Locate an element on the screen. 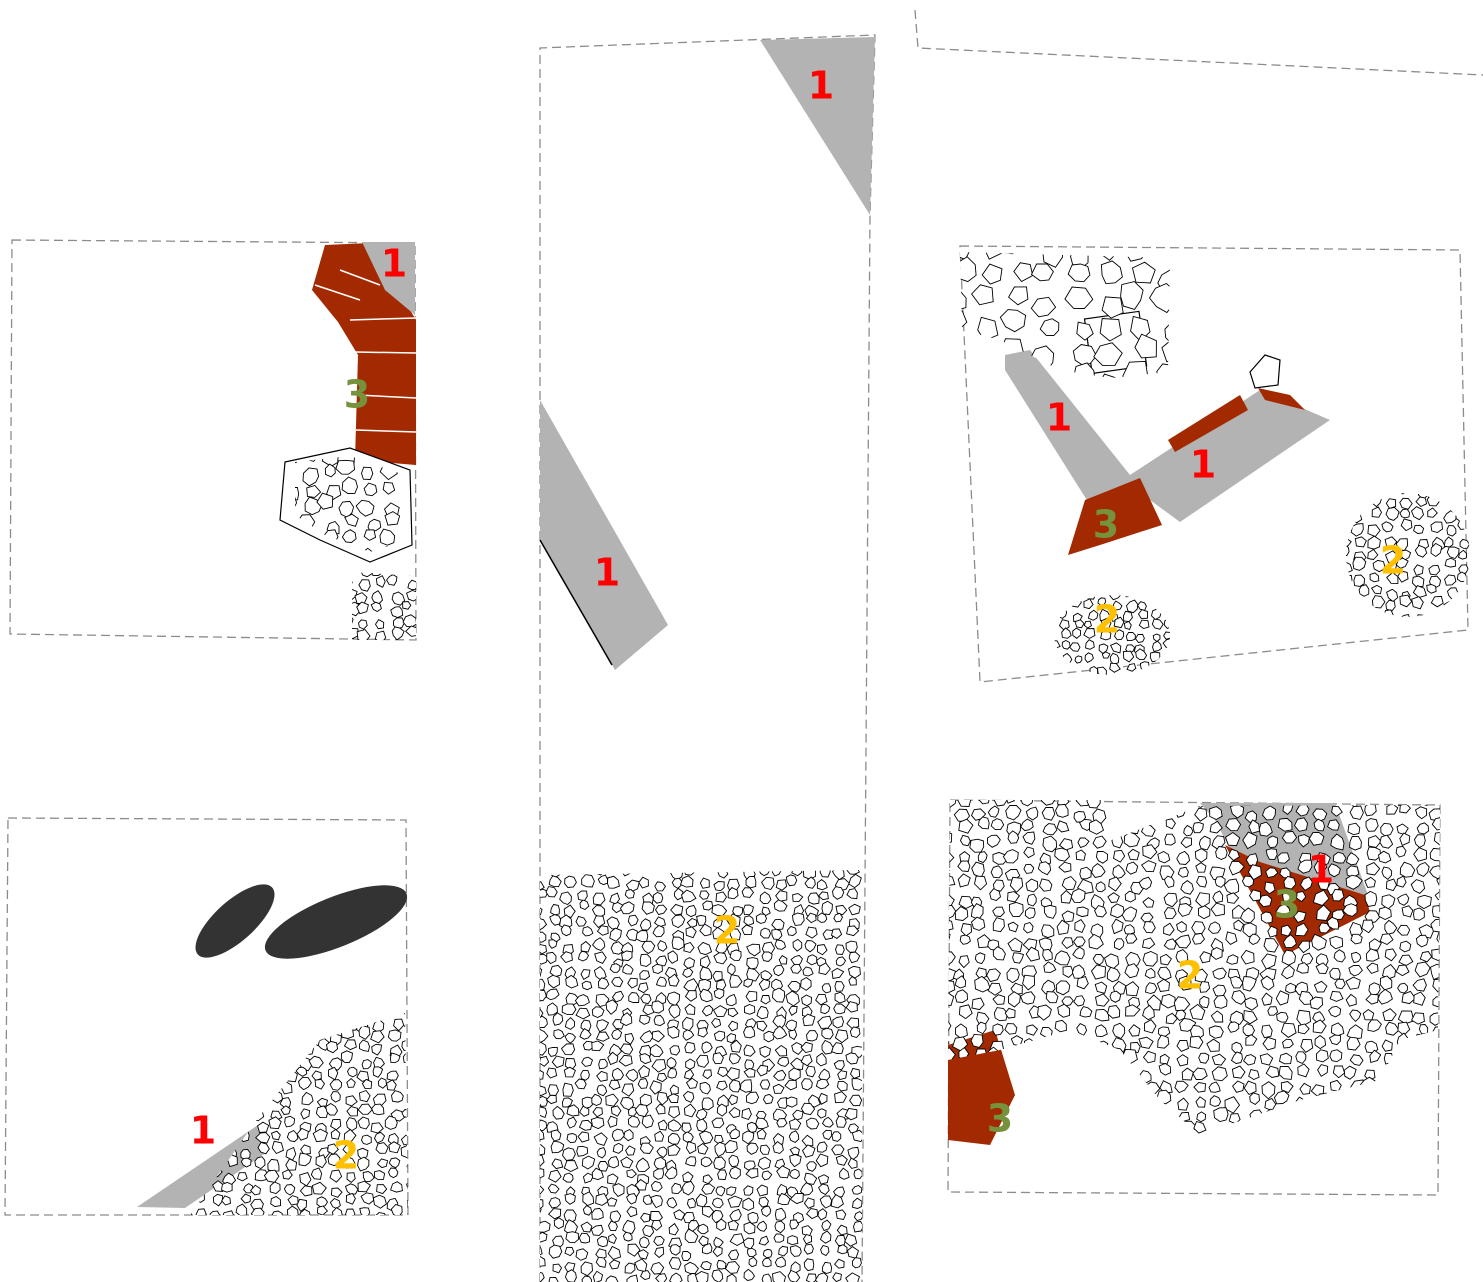 The width and height of the screenshot is (1483, 1282). zone-label: 1 is located at coordinates (1203, 465).